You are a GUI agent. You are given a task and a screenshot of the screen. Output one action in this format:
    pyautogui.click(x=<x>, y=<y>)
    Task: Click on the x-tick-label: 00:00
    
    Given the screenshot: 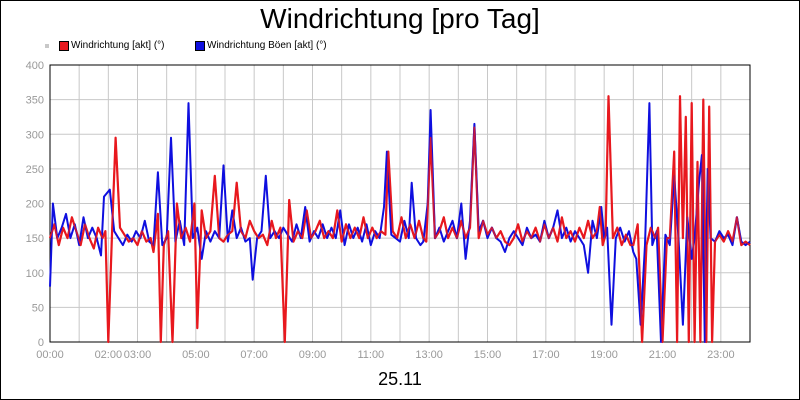 What is the action you would take?
    pyautogui.click(x=50, y=355)
    